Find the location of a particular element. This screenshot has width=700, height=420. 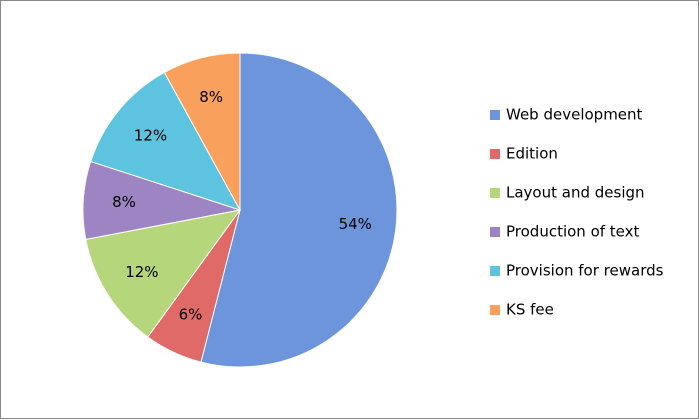

data-label: 54% is located at coordinates (355, 224).